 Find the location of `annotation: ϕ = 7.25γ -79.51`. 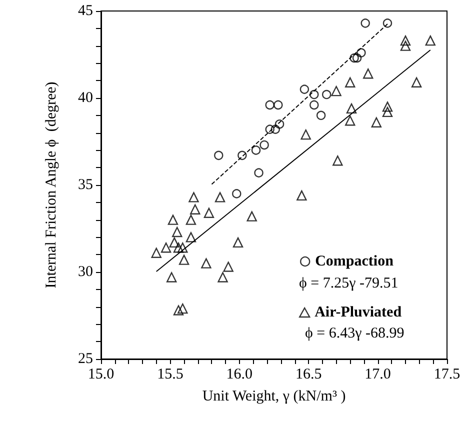

annotation: ϕ = 7.25γ -79.51 is located at coordinates (348, 284).